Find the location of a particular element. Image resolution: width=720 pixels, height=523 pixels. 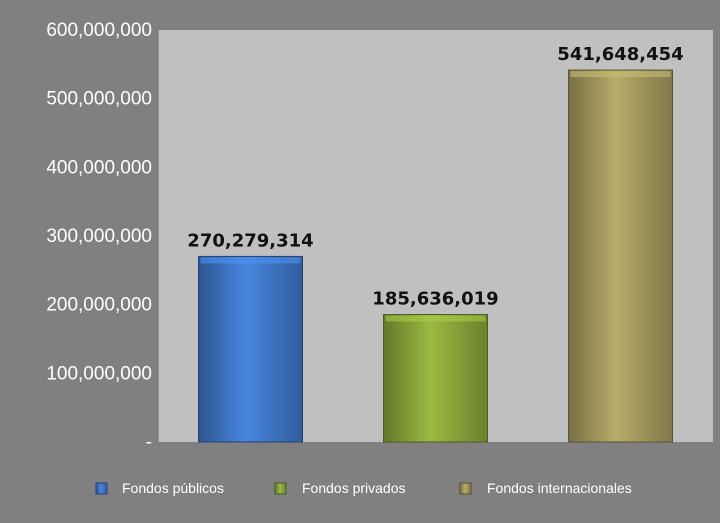

legend-label: Fondos internacionales is located at coordinates (559, 488).